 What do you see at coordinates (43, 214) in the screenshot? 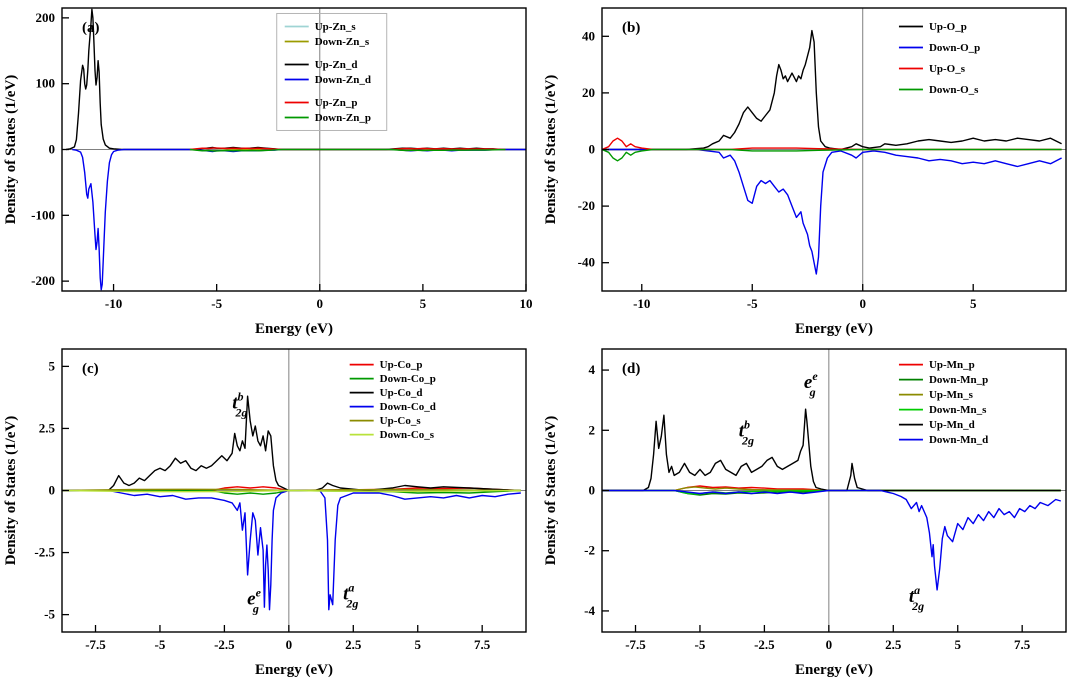
I see `y-tick-label: -100` at bounding box center [43, 214].